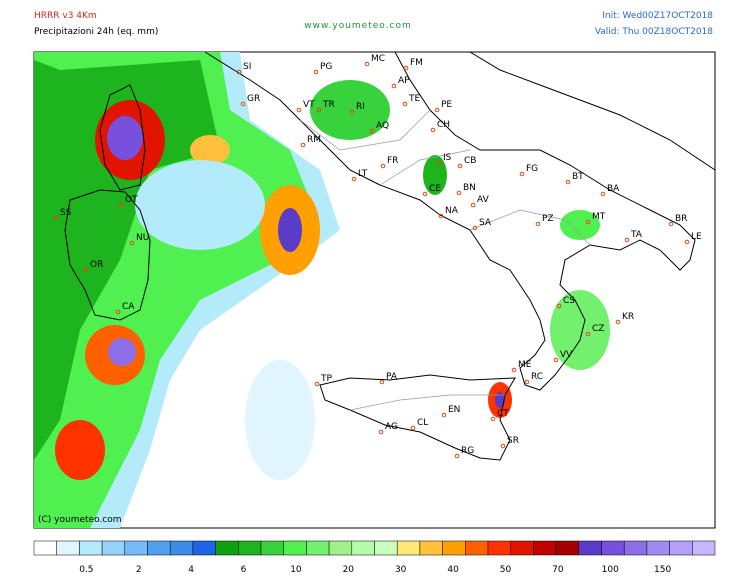 This screenshot has width=750, height=584. Describe the element at coordinates (86, 570) in the screenshot. I see `colorbar-label: 0.5` at that location.